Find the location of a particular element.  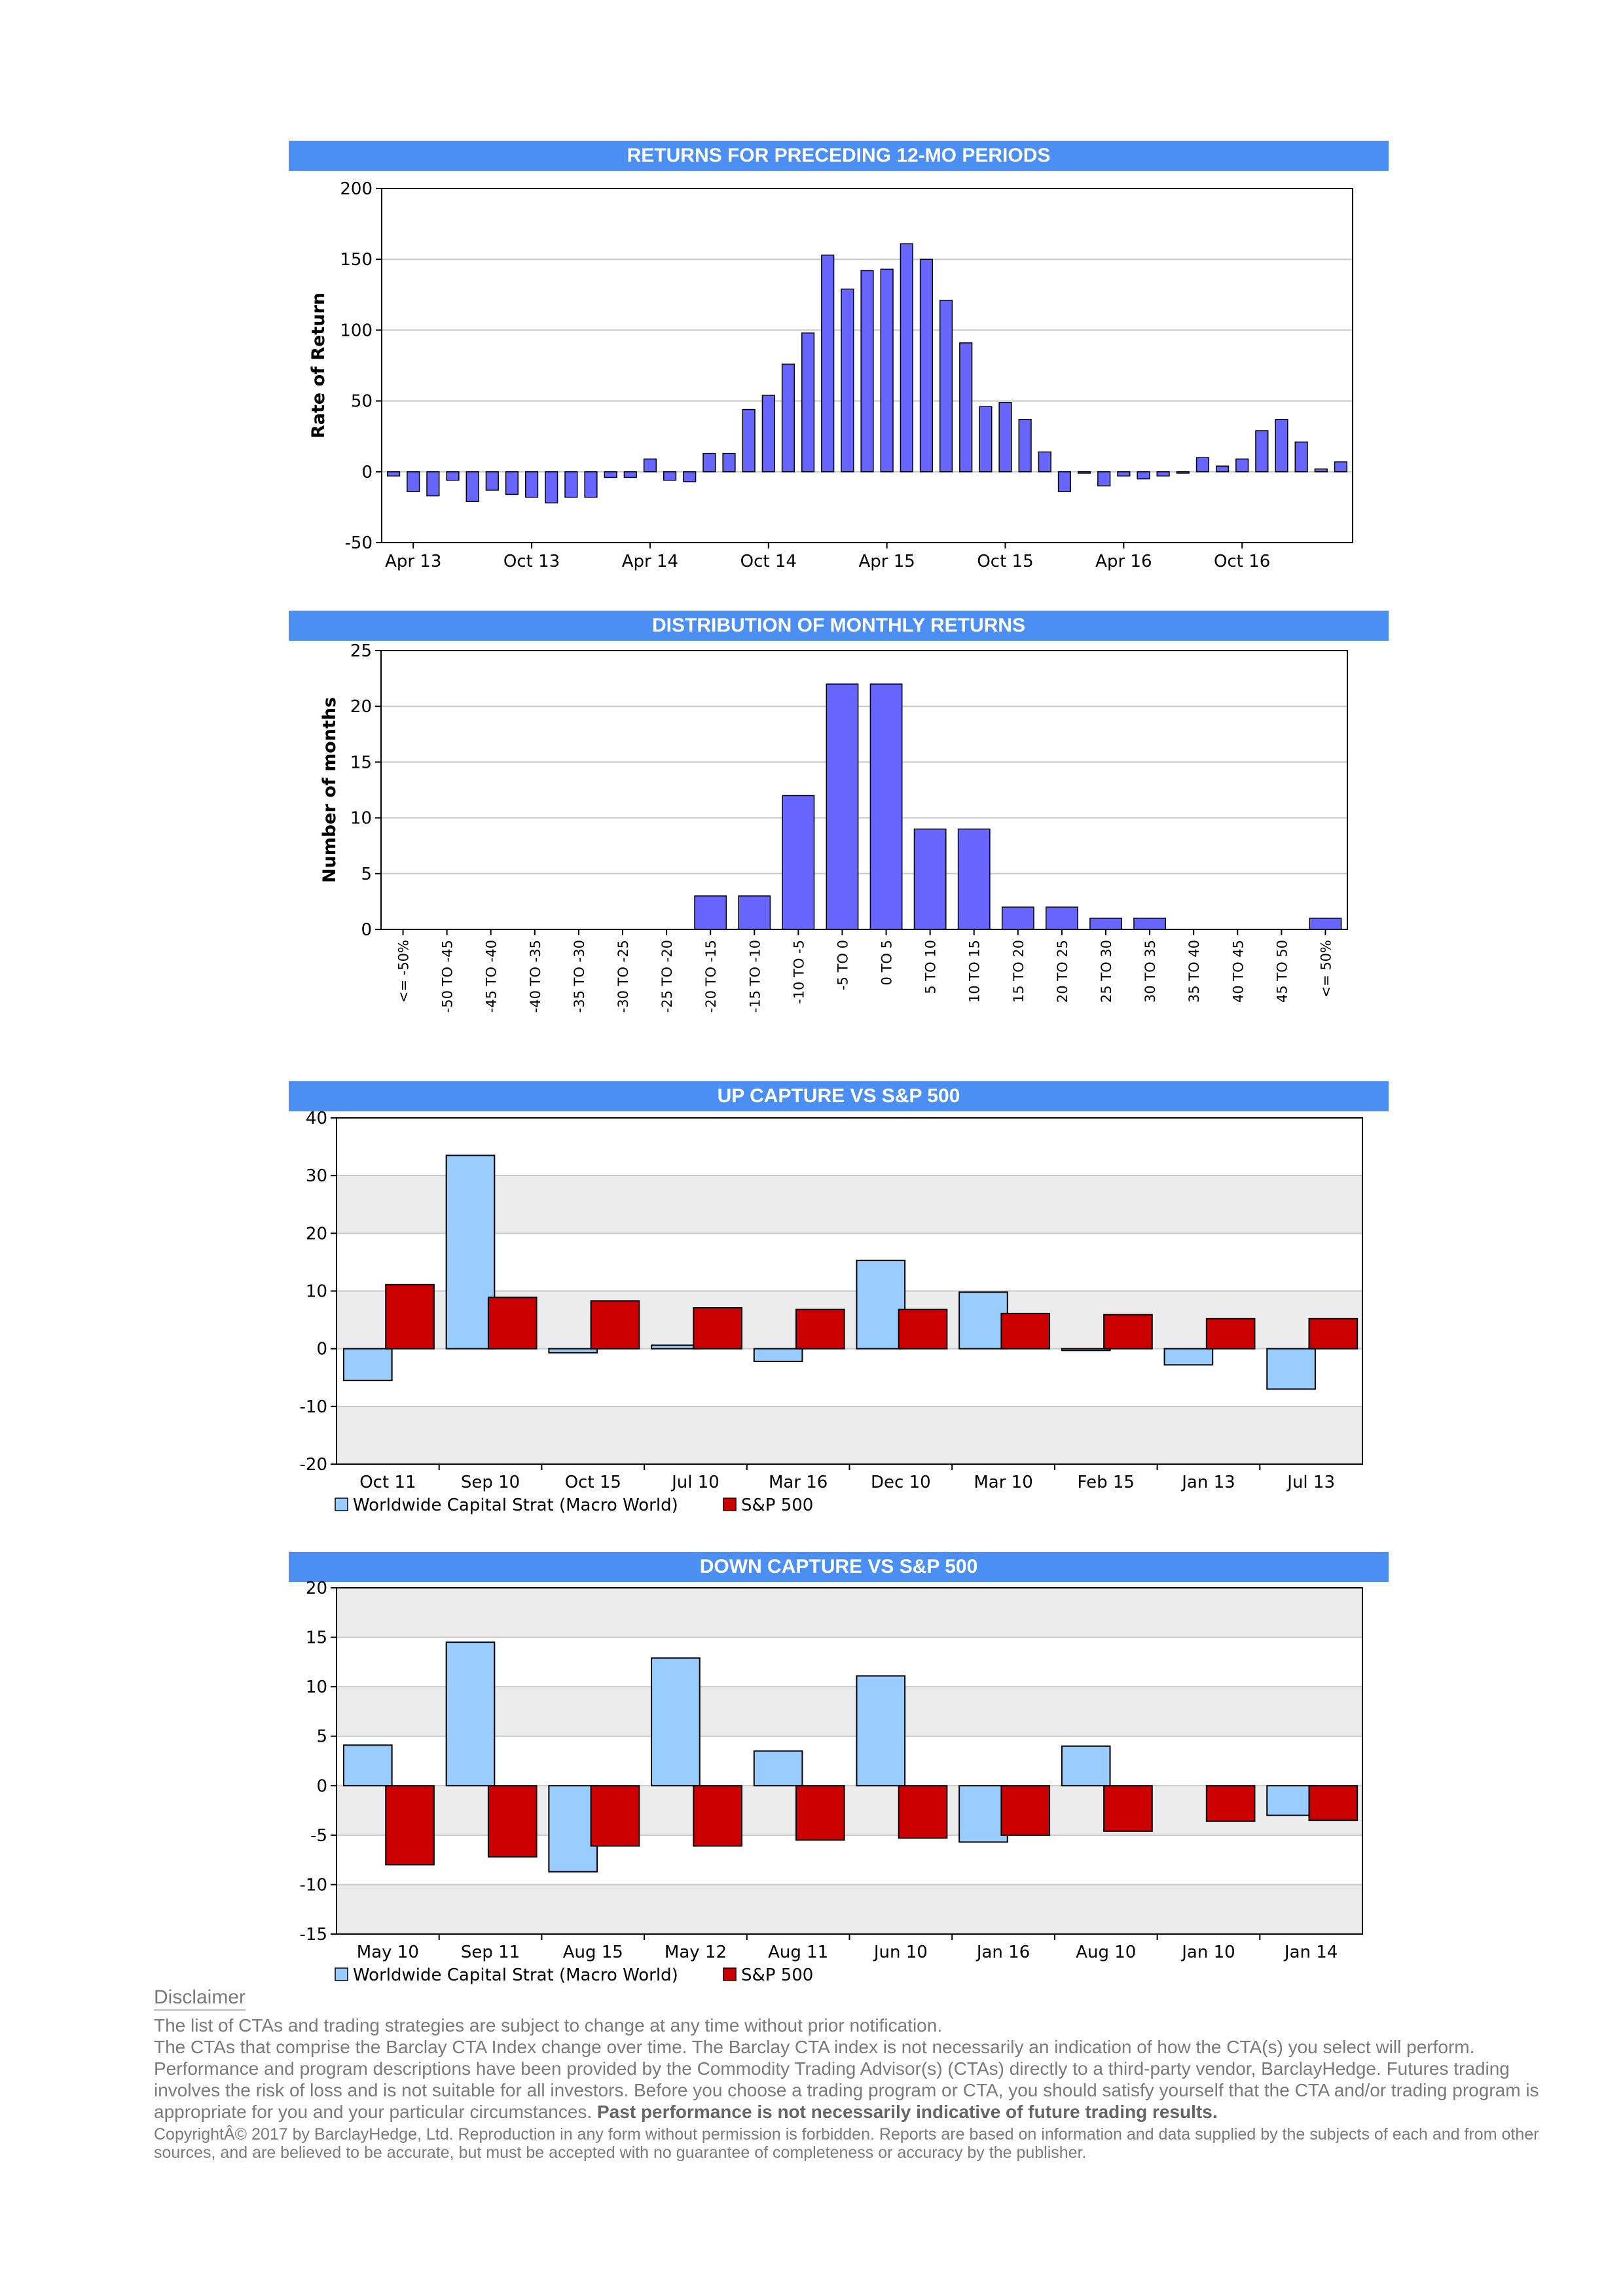

x-tick-label: Oct 11 is located at coordinates (387, 1482).